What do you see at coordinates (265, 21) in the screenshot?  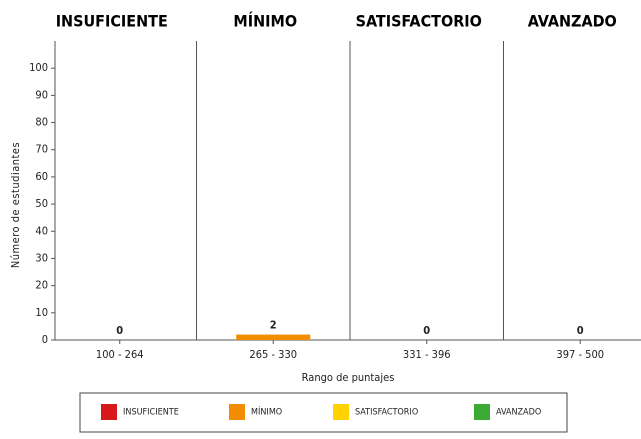 I see `level-header: MÍNIMO` at bounding box center [265, 21].